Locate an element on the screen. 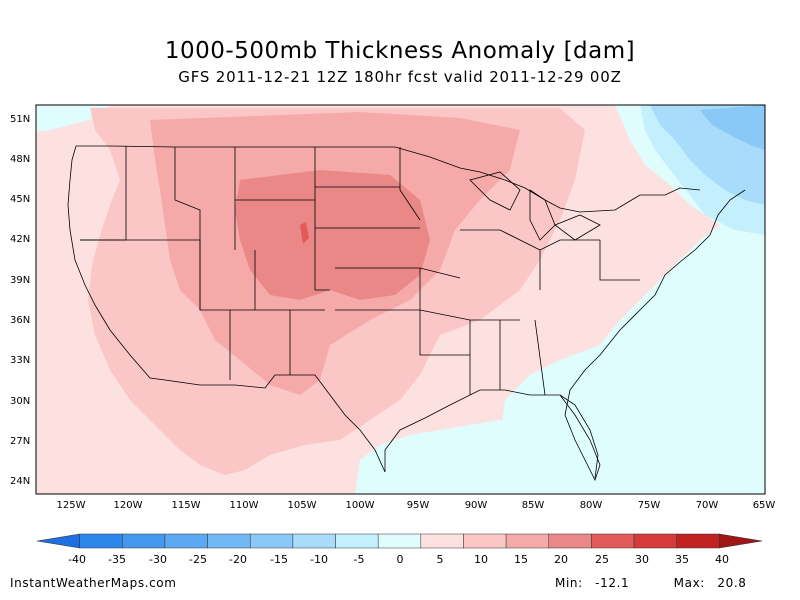 Image resolution: width=800 pixels, height=600 pixels. source-credit: InstantWeatherMaps.com is located at coordinates (93, 583).